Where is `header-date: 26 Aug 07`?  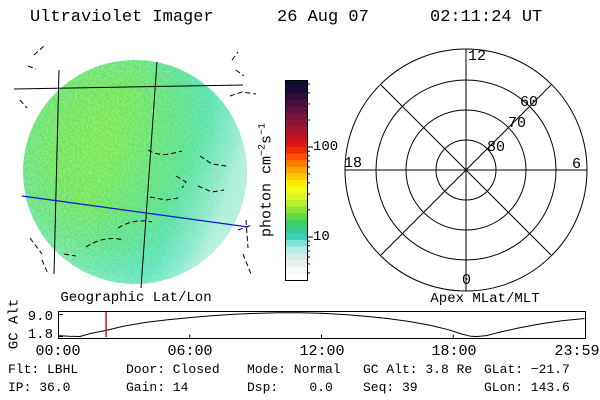 header-date: 26 Aug 07 is located at coordinates (323, 17).